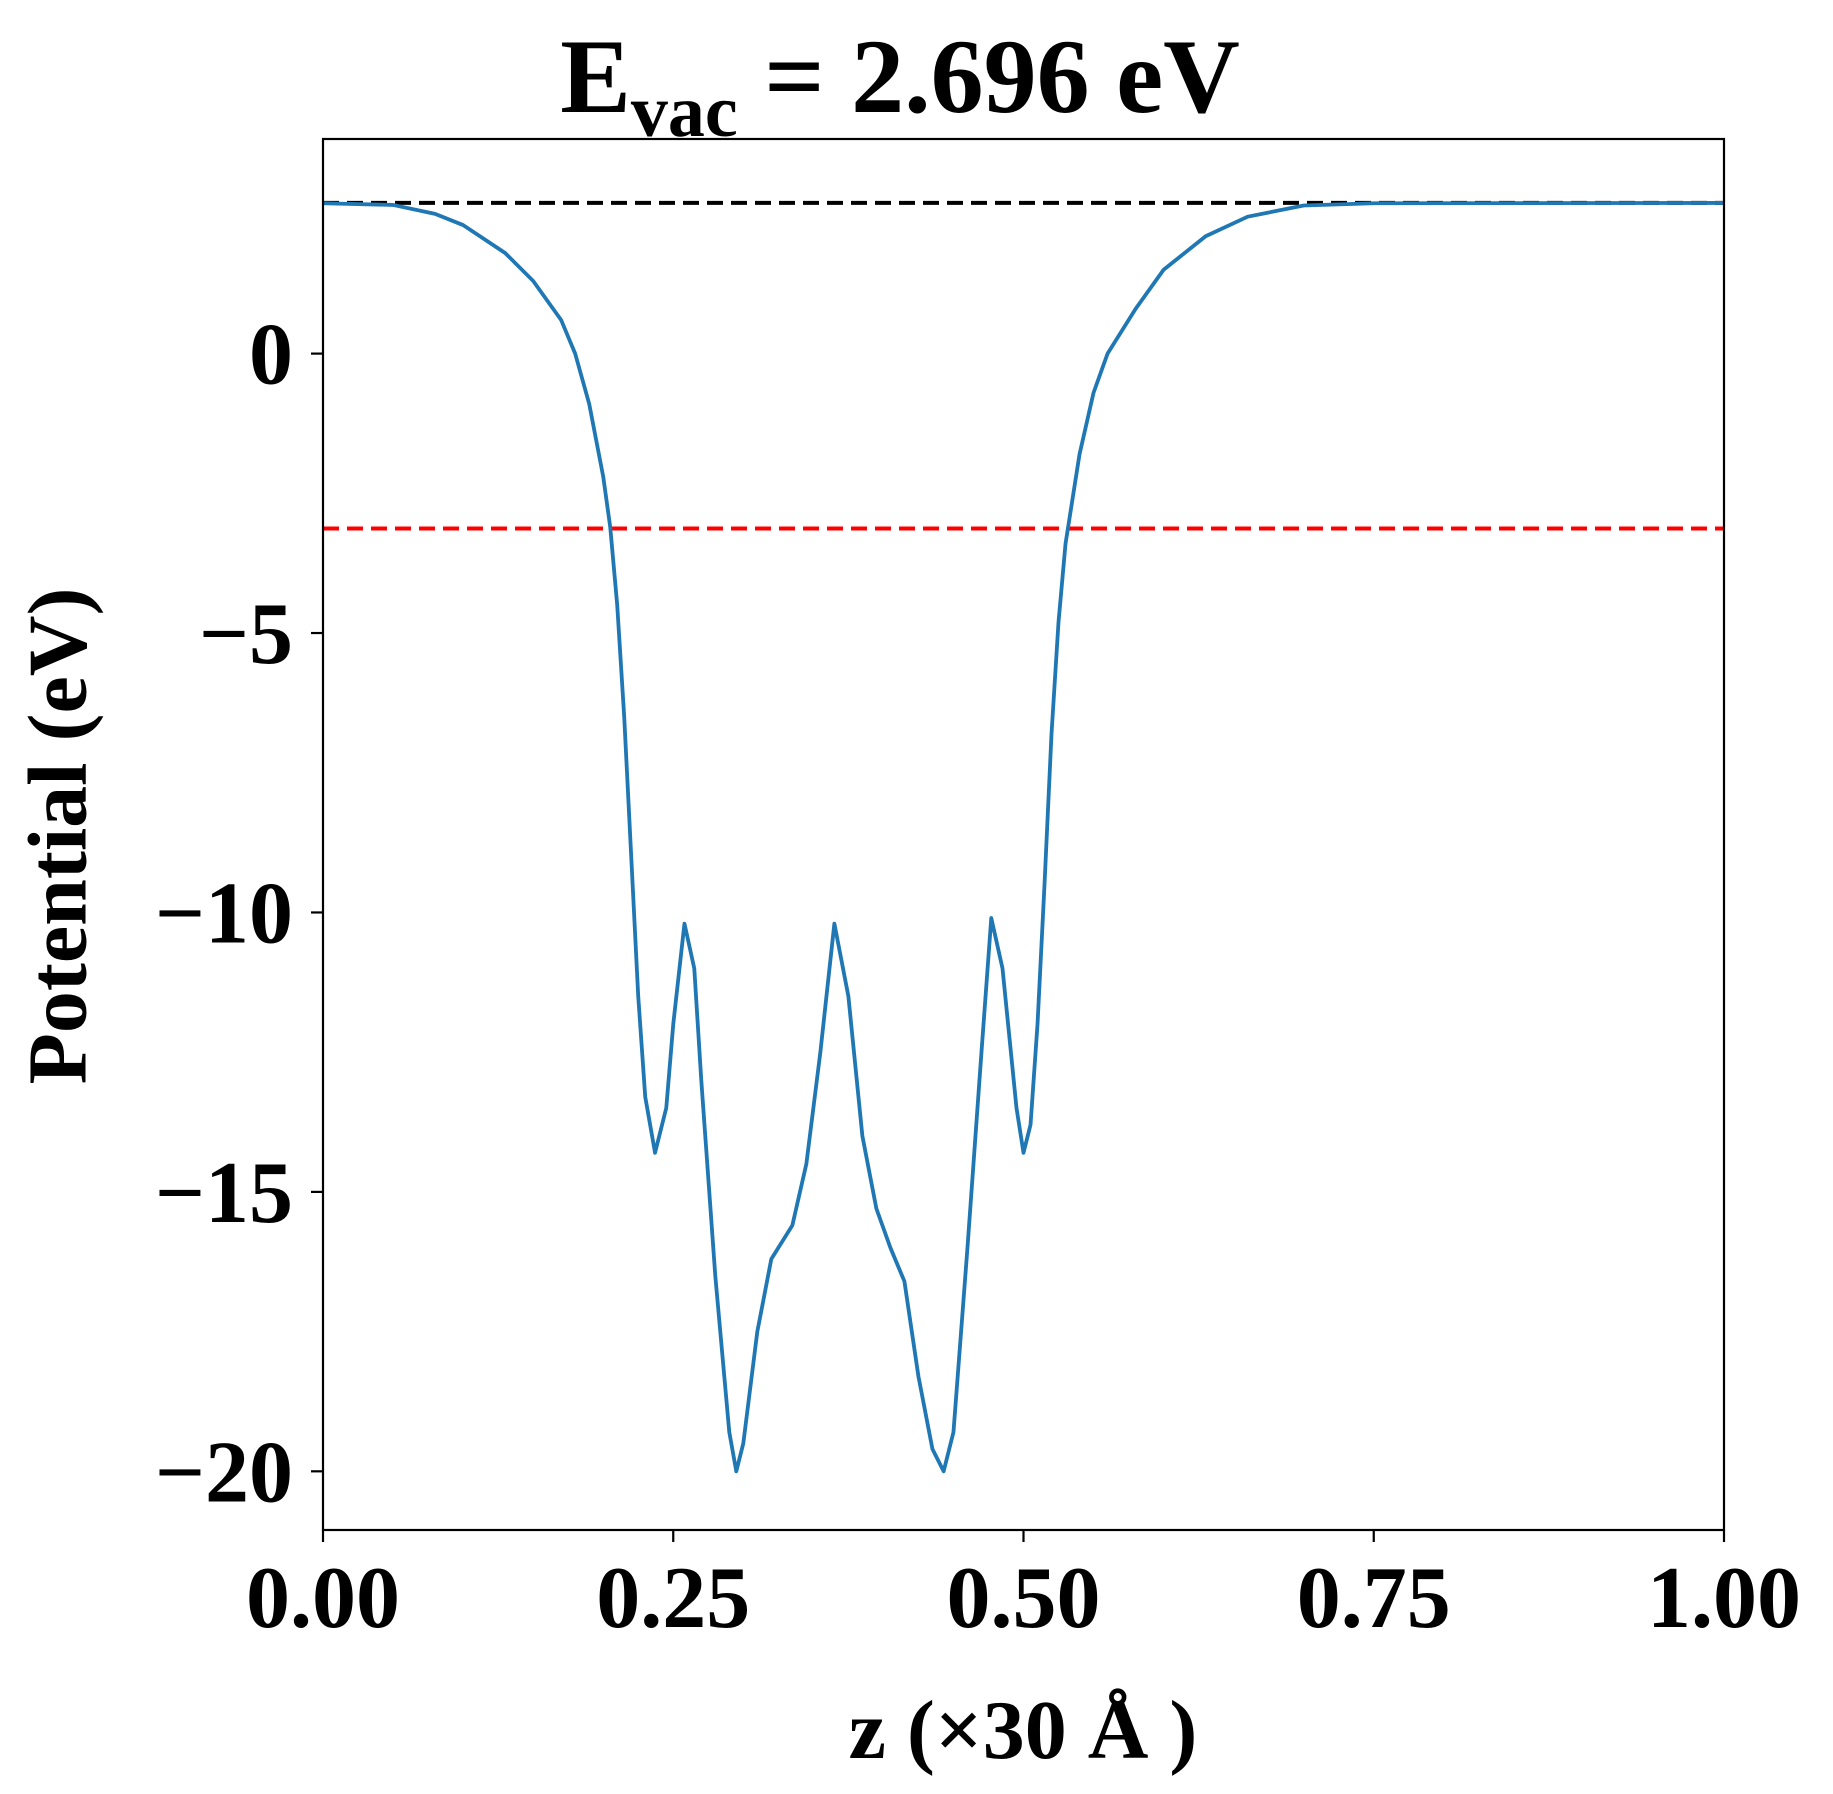 Image resolution: width=1833 pixels, height=1794 pixels. I want to click on x-tick-label: 0.25, so click(673, 1598).